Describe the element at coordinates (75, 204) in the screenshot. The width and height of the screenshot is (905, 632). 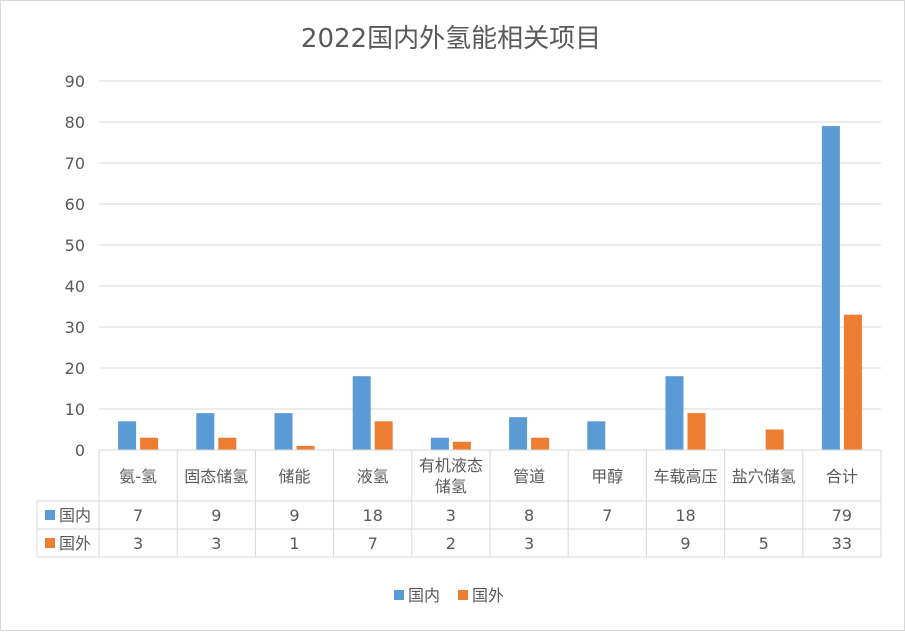
I see `y-tick-label: 60` at that location.